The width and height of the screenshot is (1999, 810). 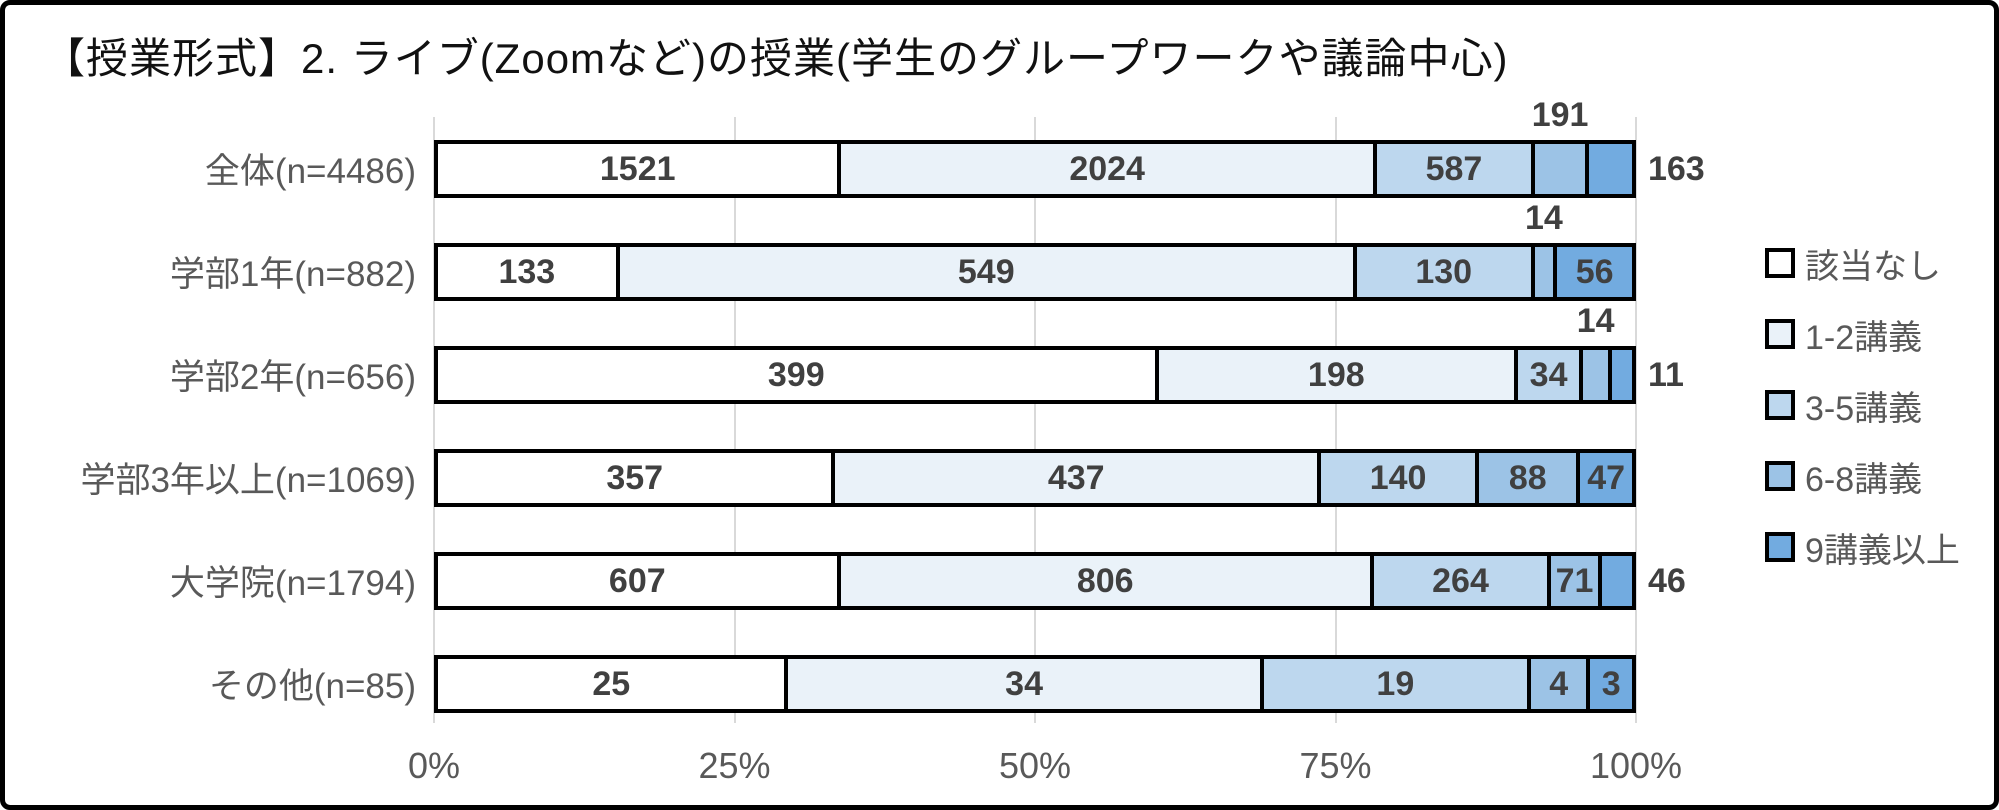 What do you see at coordinates (986, 271) in the screenshot?
I see `value-label: 549` at bounding box center [986, 271].